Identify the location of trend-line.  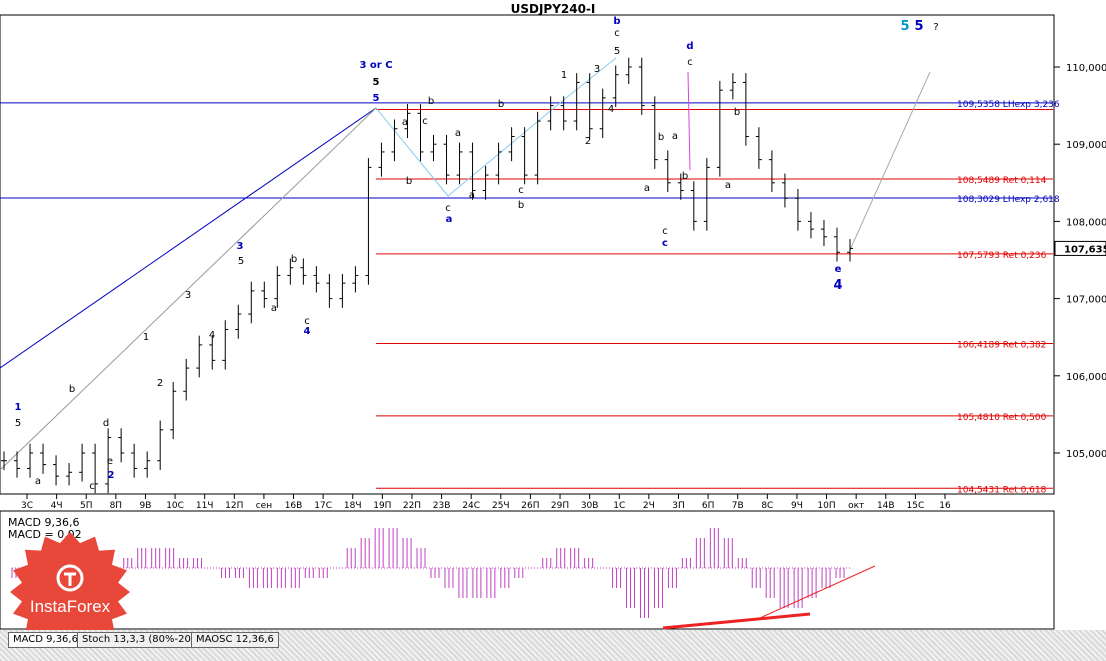
(188, 238).